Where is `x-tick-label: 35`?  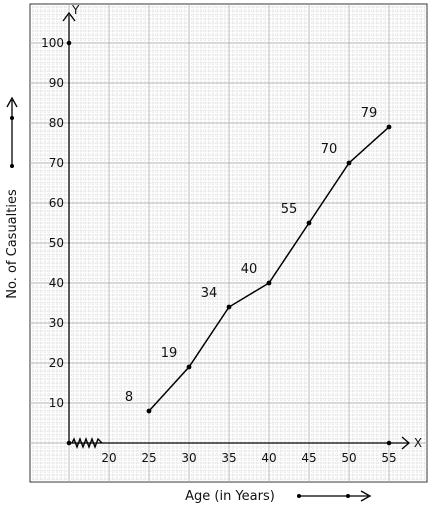
x-tick-label: 35 is located at coordinates (228, 458).